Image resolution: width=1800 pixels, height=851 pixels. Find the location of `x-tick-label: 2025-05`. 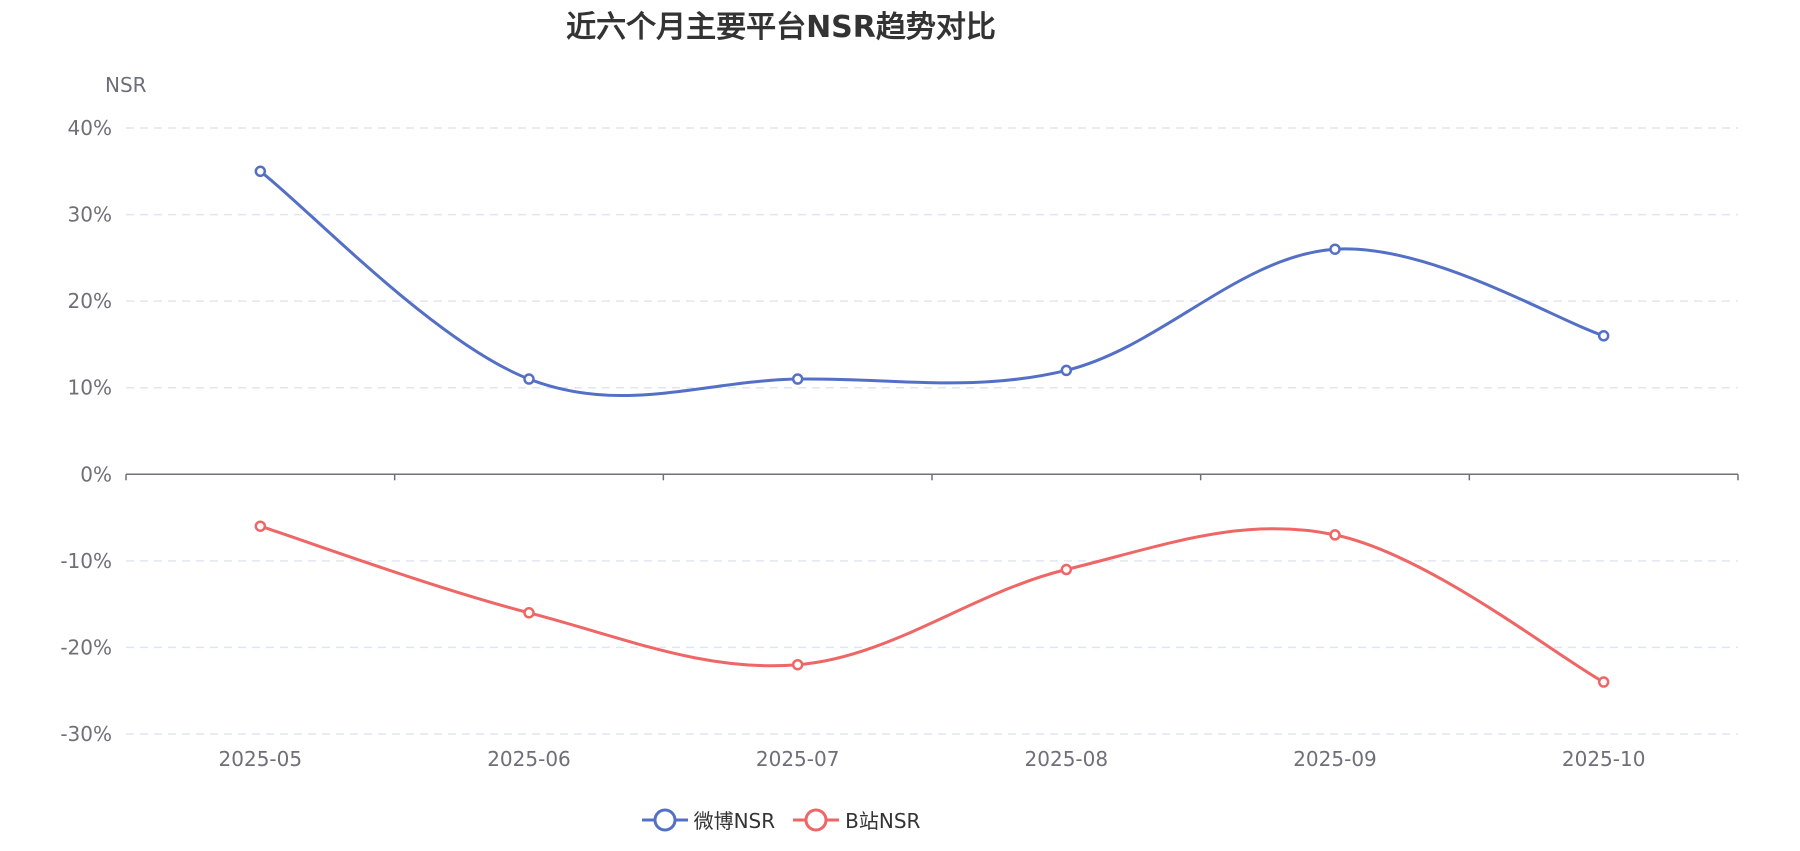

x-tick-label: 2025-05 is located at coordinates (261, 759).